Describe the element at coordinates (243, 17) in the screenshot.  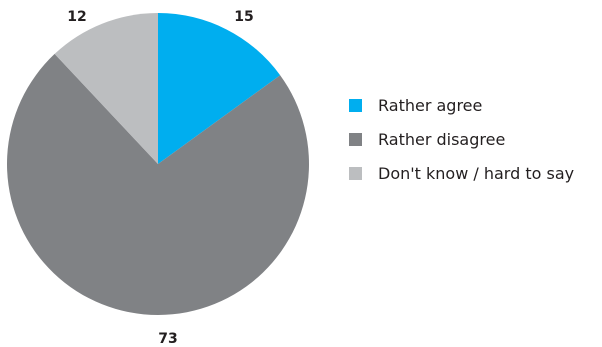
I see `slice-label-rather-agree: 15` at that location.